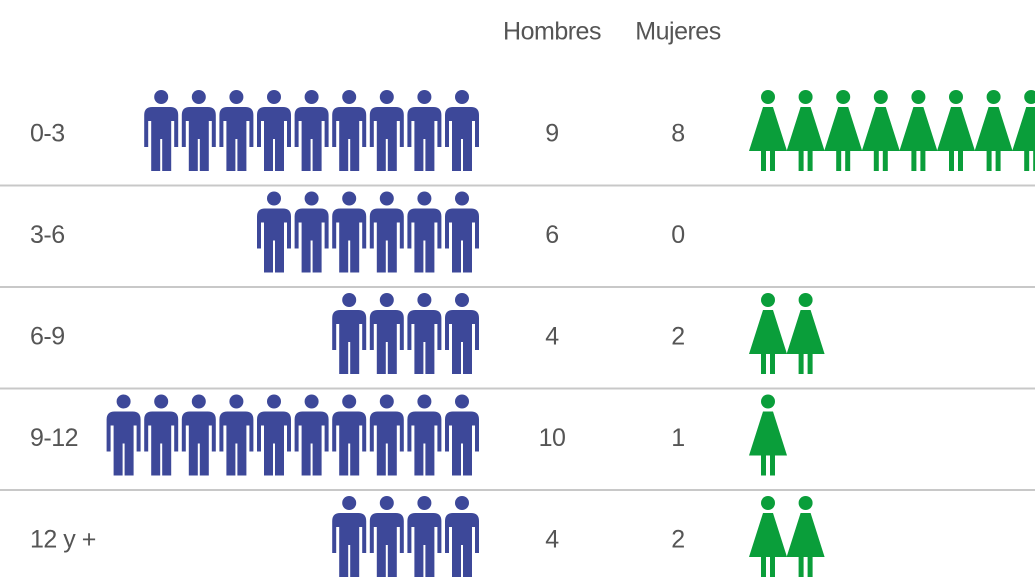 The height and width of the screenshot is (583, 1035). Describe the element at coordinates (552, 32) in the screenshot. I see `legend-label: Hombres` at that location.